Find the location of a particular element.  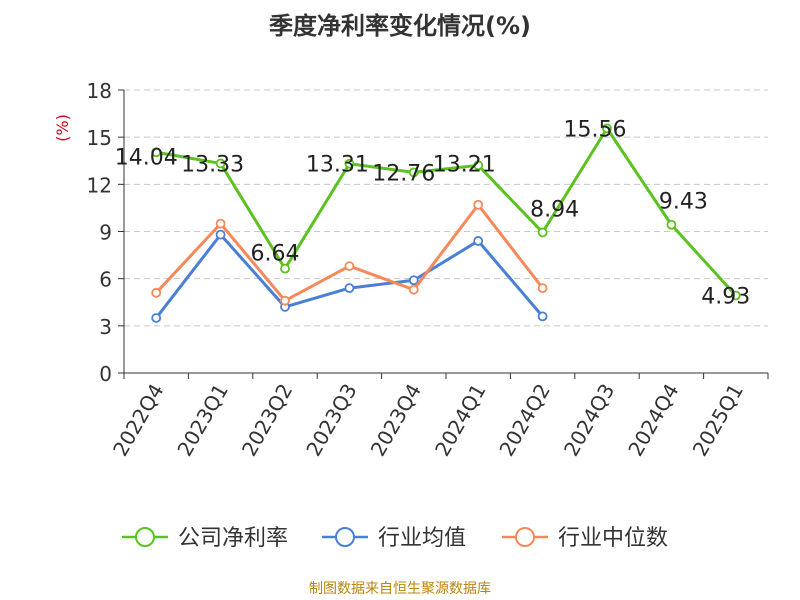

y-axis-label: (%) is located at coordinates (62, 128).